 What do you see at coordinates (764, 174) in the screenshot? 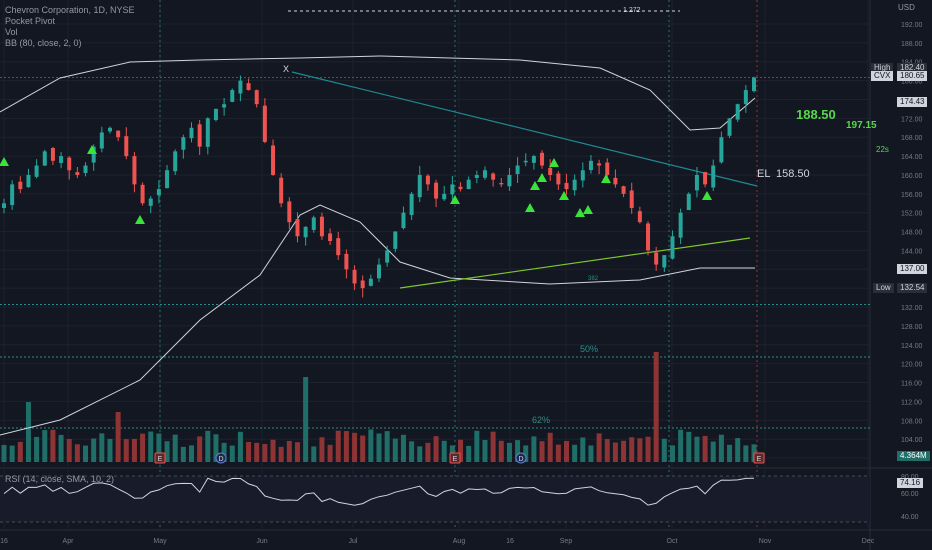
I see `el-label: EL` at bounding box center [764, 174].